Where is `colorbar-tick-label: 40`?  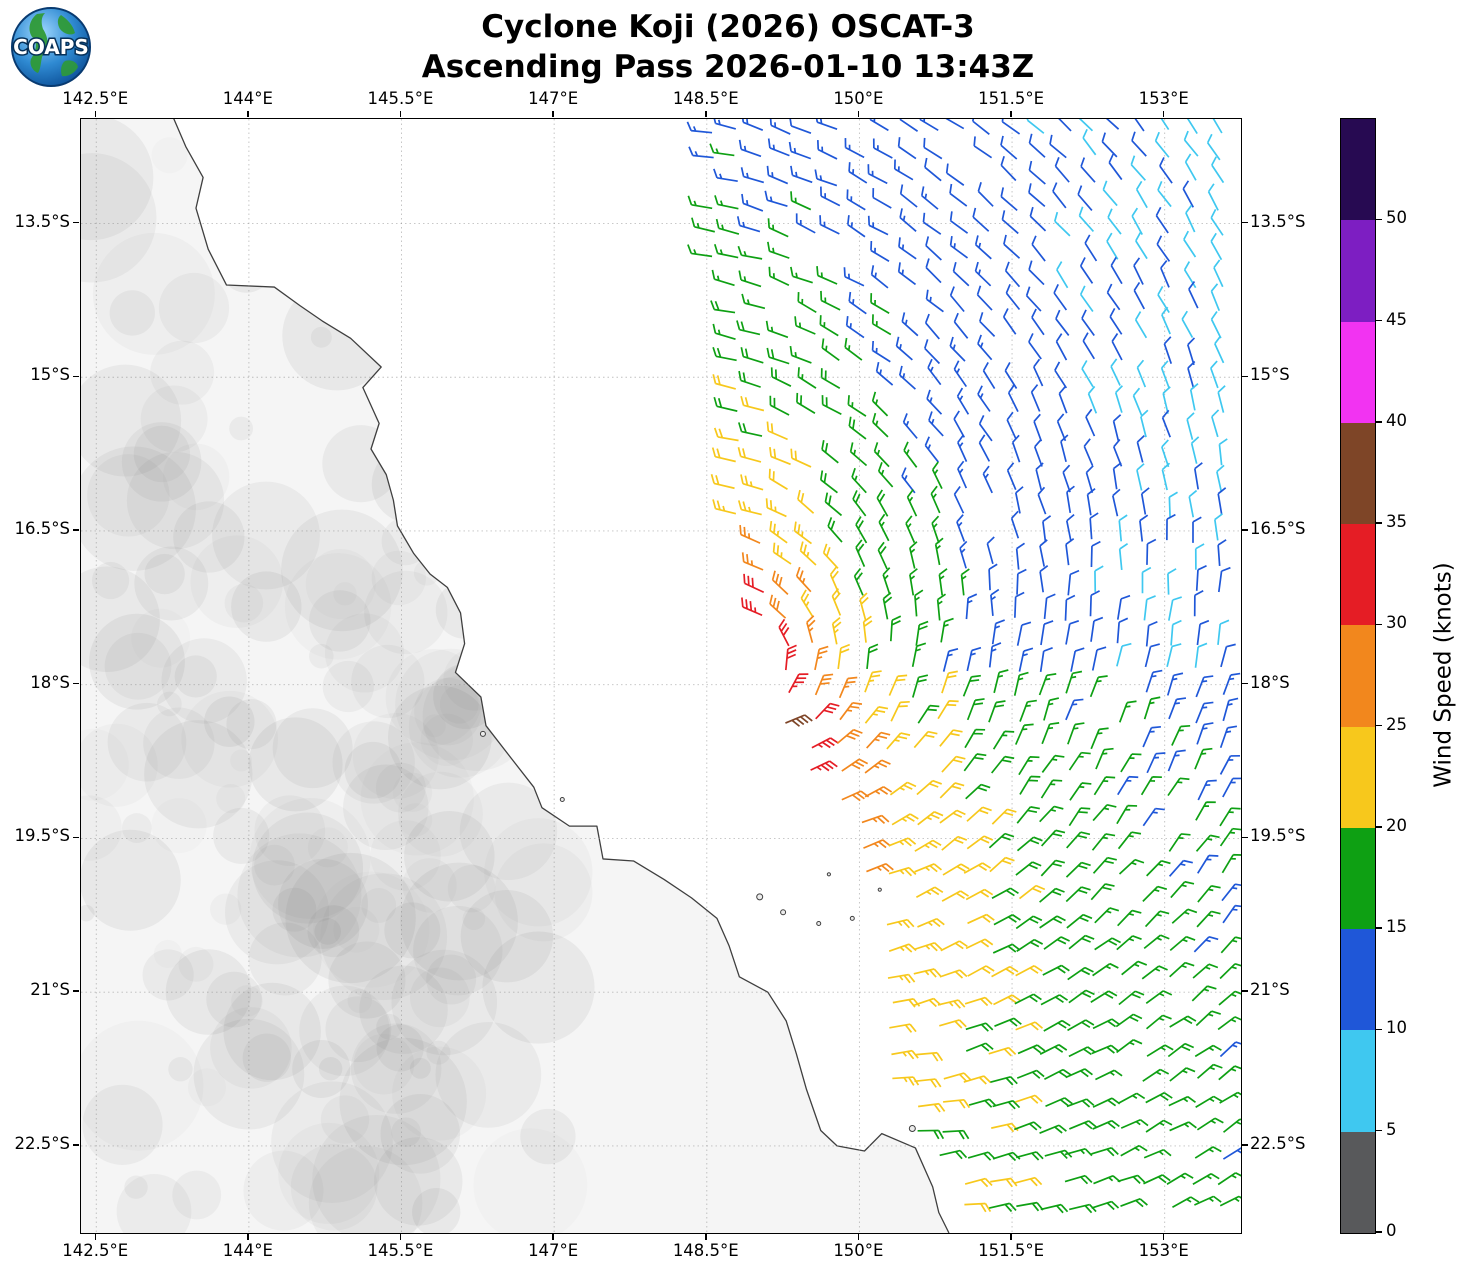 colorbar-tick-label: 40 is located at coordinates (1396, 420).